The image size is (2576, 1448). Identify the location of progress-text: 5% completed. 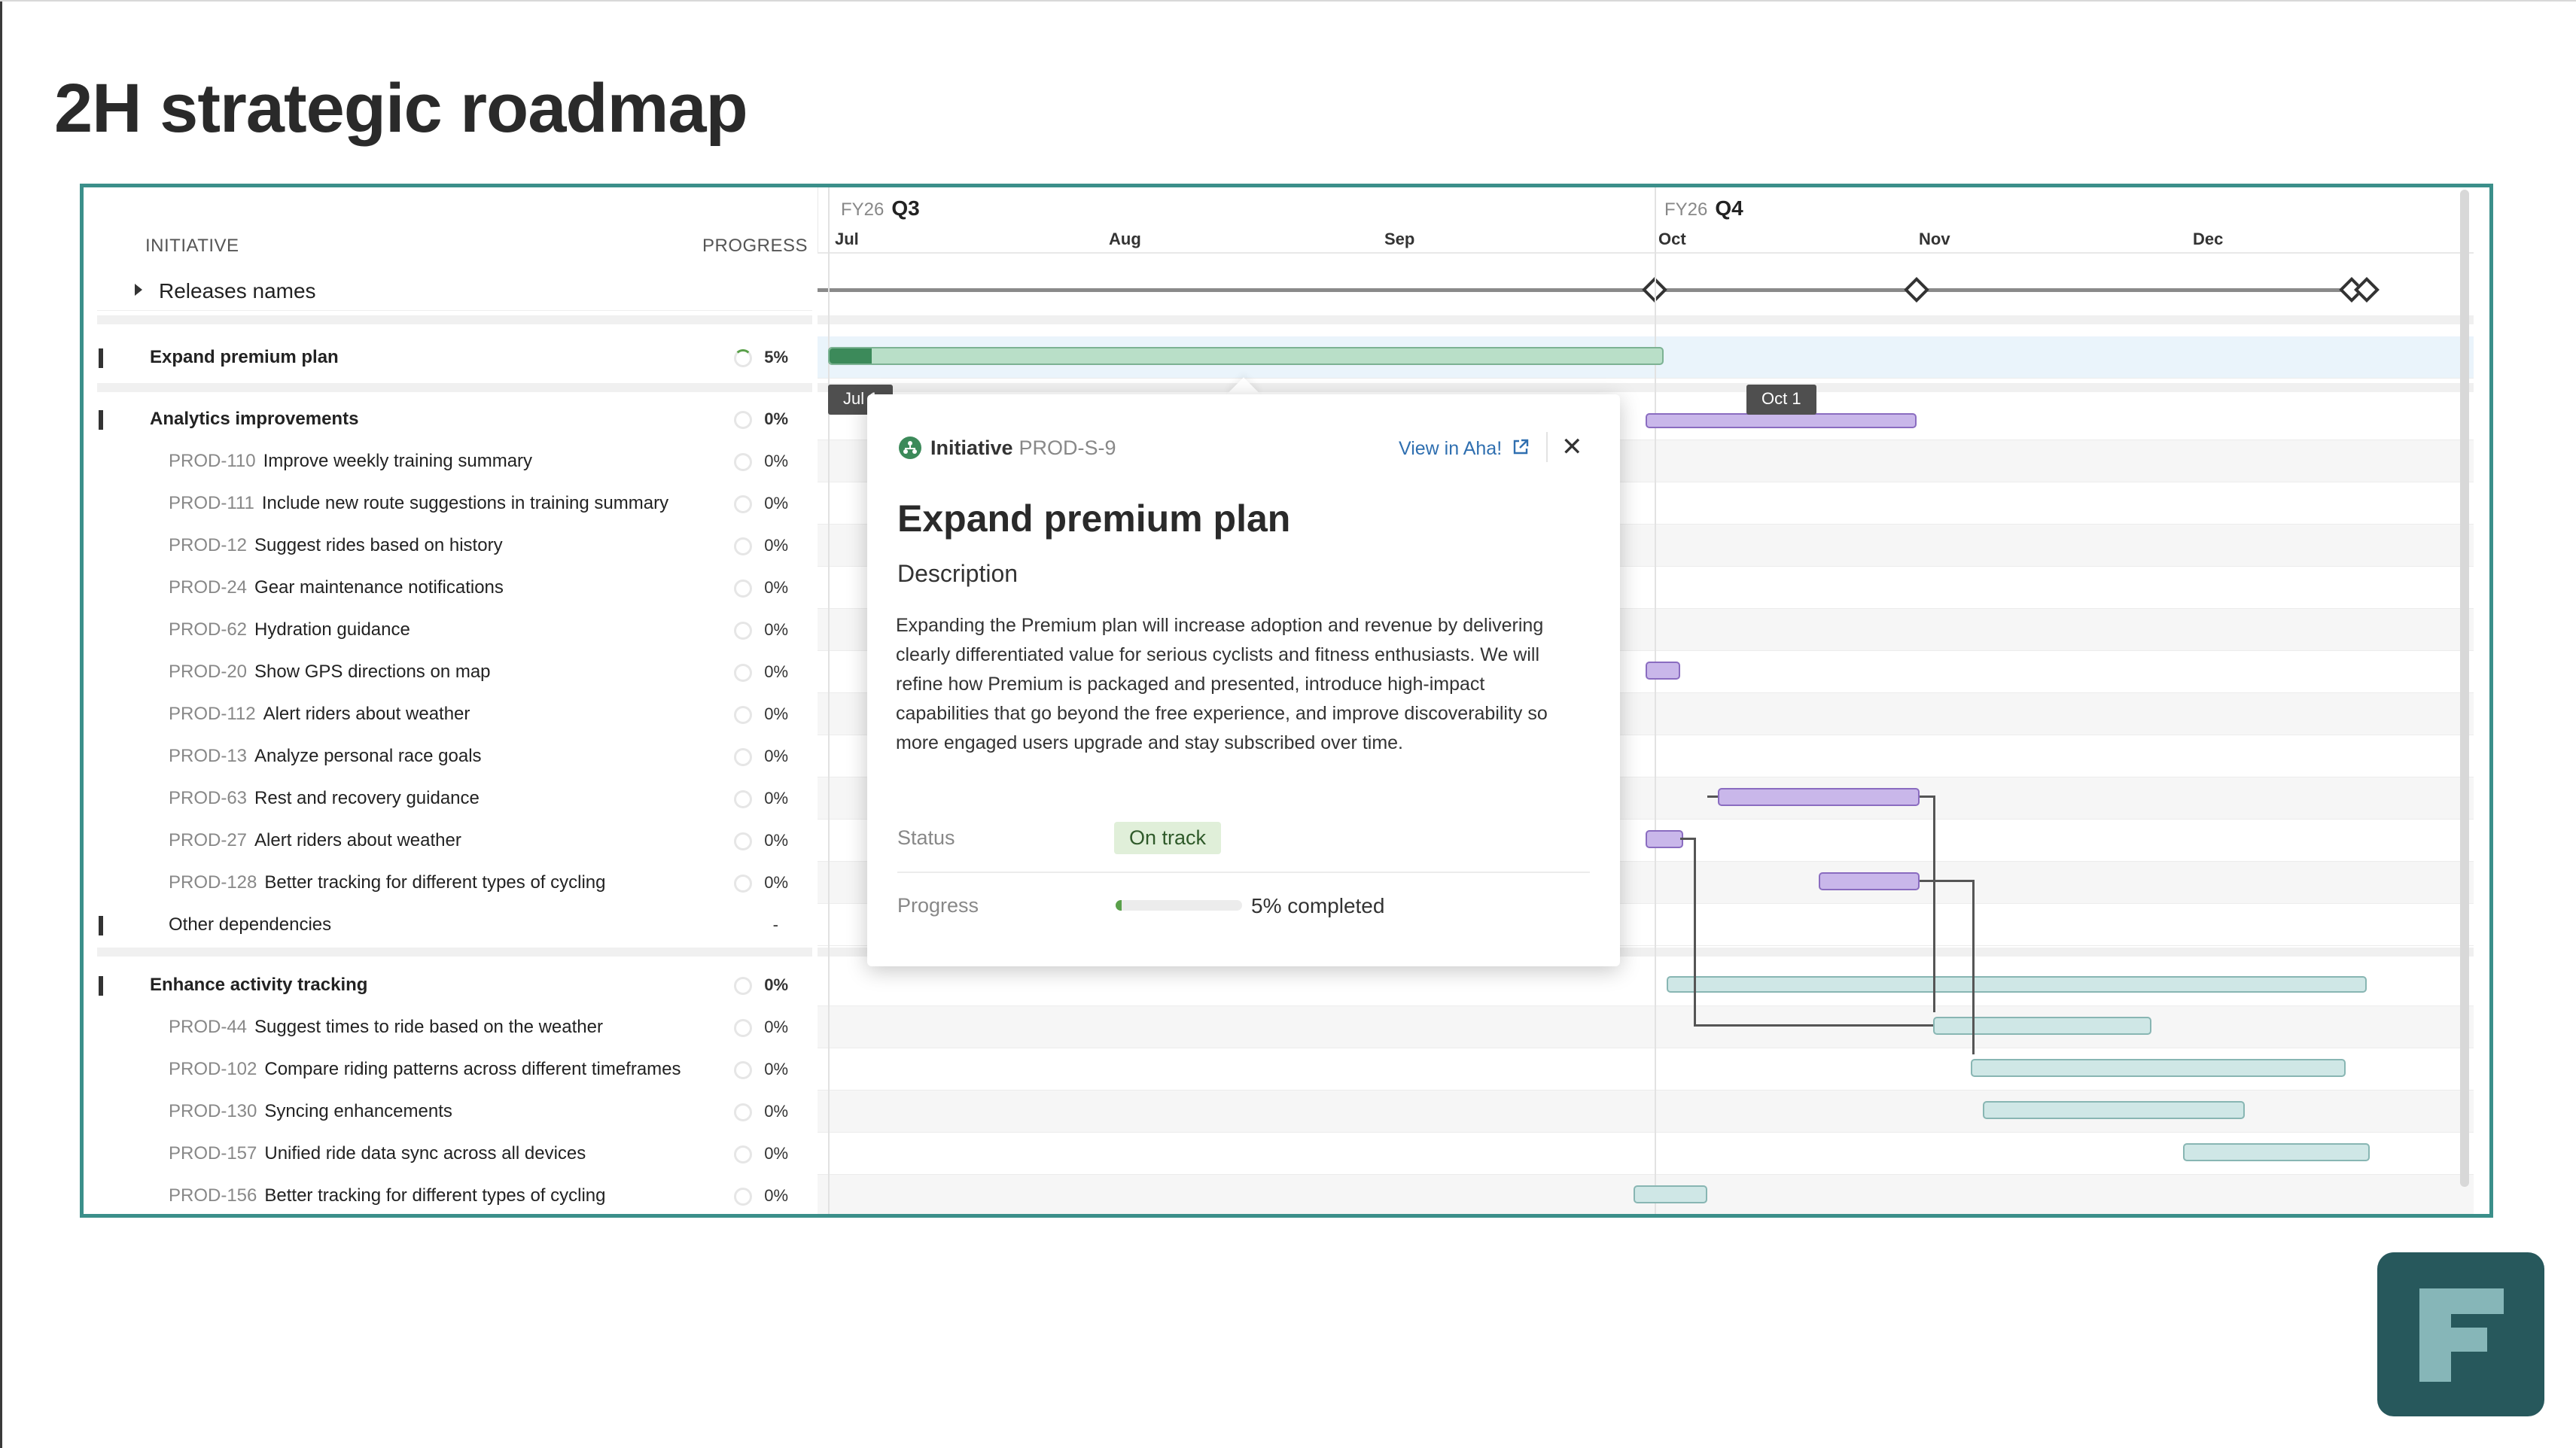
(1318, 906).